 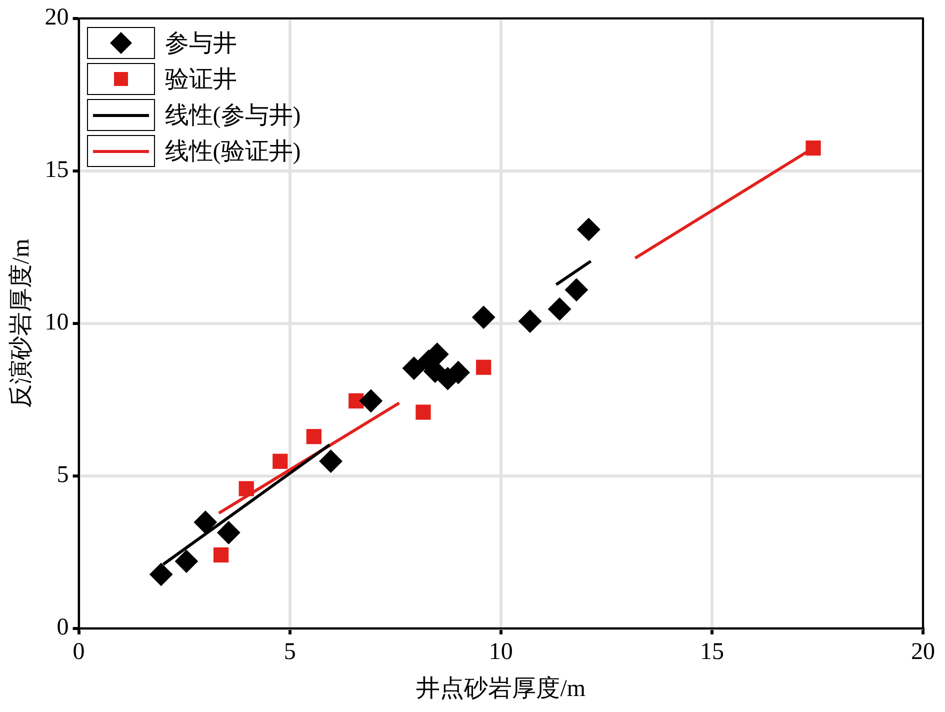 What do you see at coordinates (923, 652) in the screenshot?
I see `x-tick-label: 20` at bounding box center [923, 652].